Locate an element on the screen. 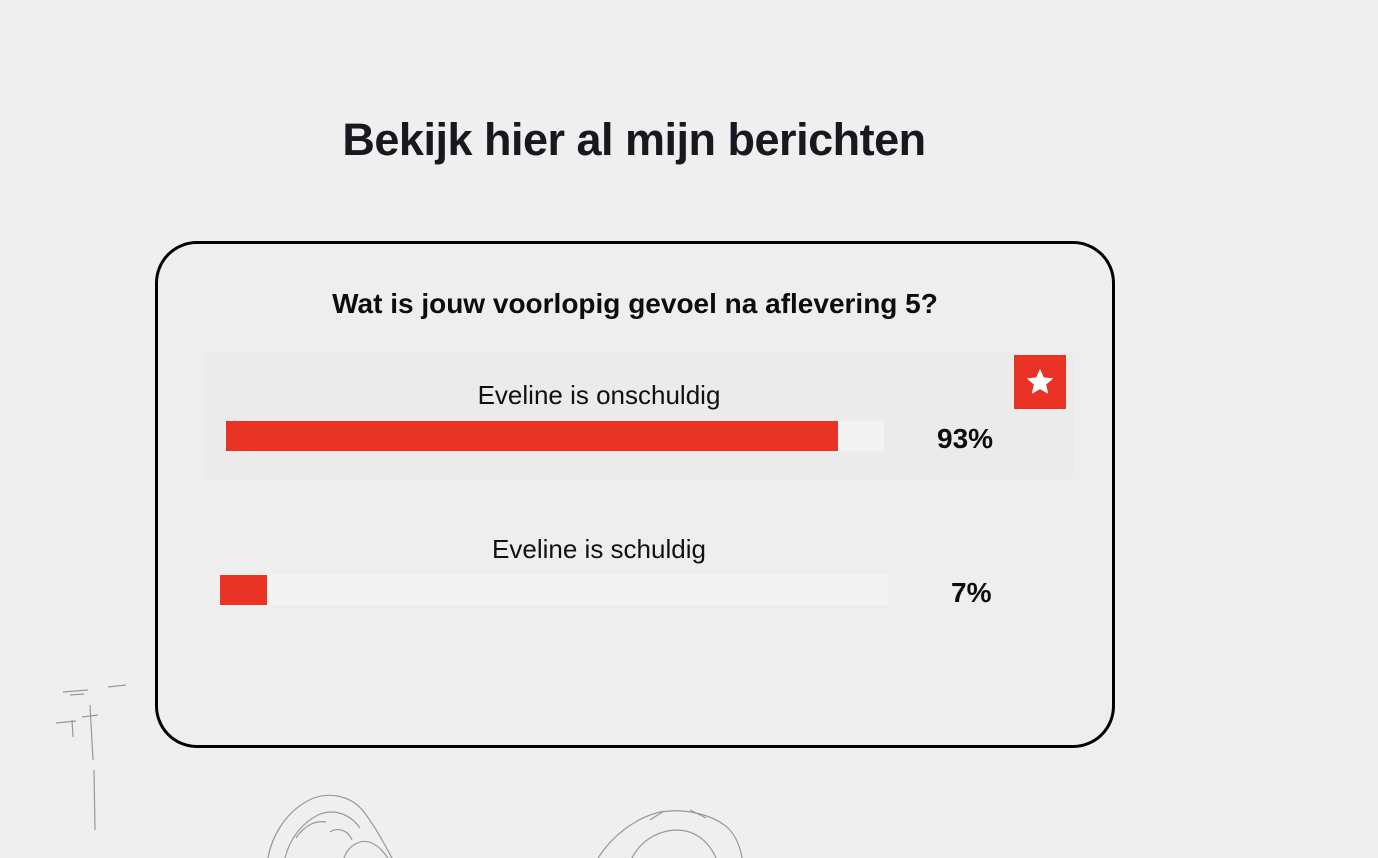  star-icon is located at coordinates (1040, 381).